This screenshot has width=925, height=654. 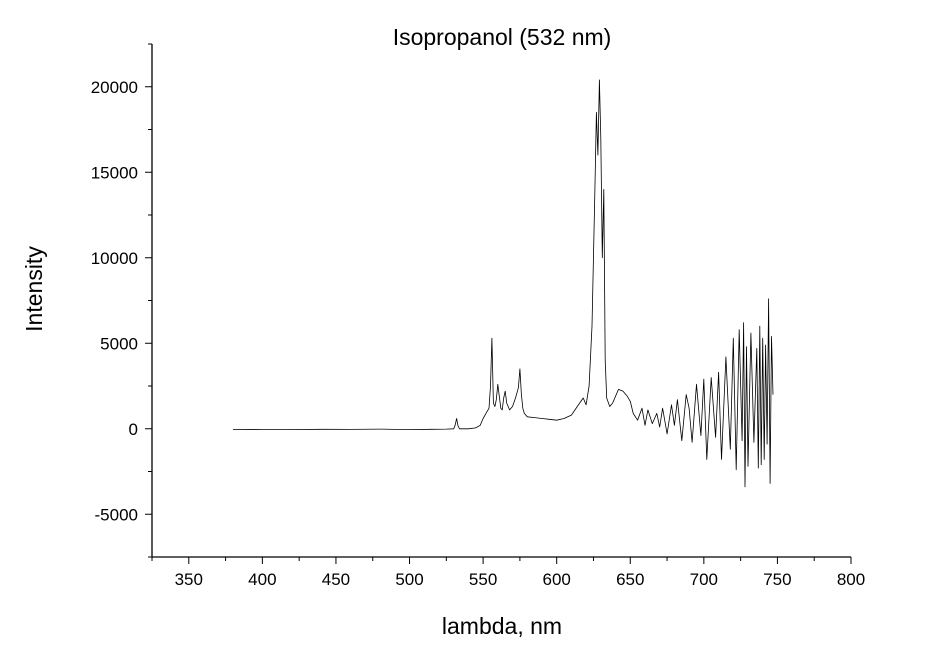 I want to click on x-tick-label: 600, so click(x=556, y=579).